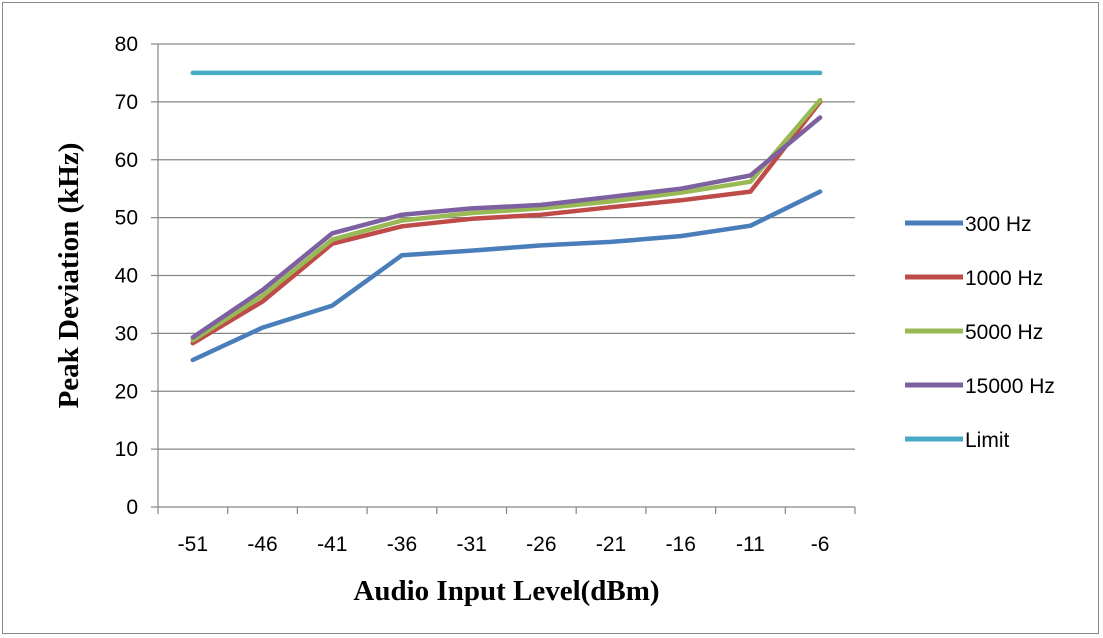 The image size is (1103, 638). Describe the element at coordinates (820, 544) in the screenshot. I see `x-tick-label: -6` at that location.